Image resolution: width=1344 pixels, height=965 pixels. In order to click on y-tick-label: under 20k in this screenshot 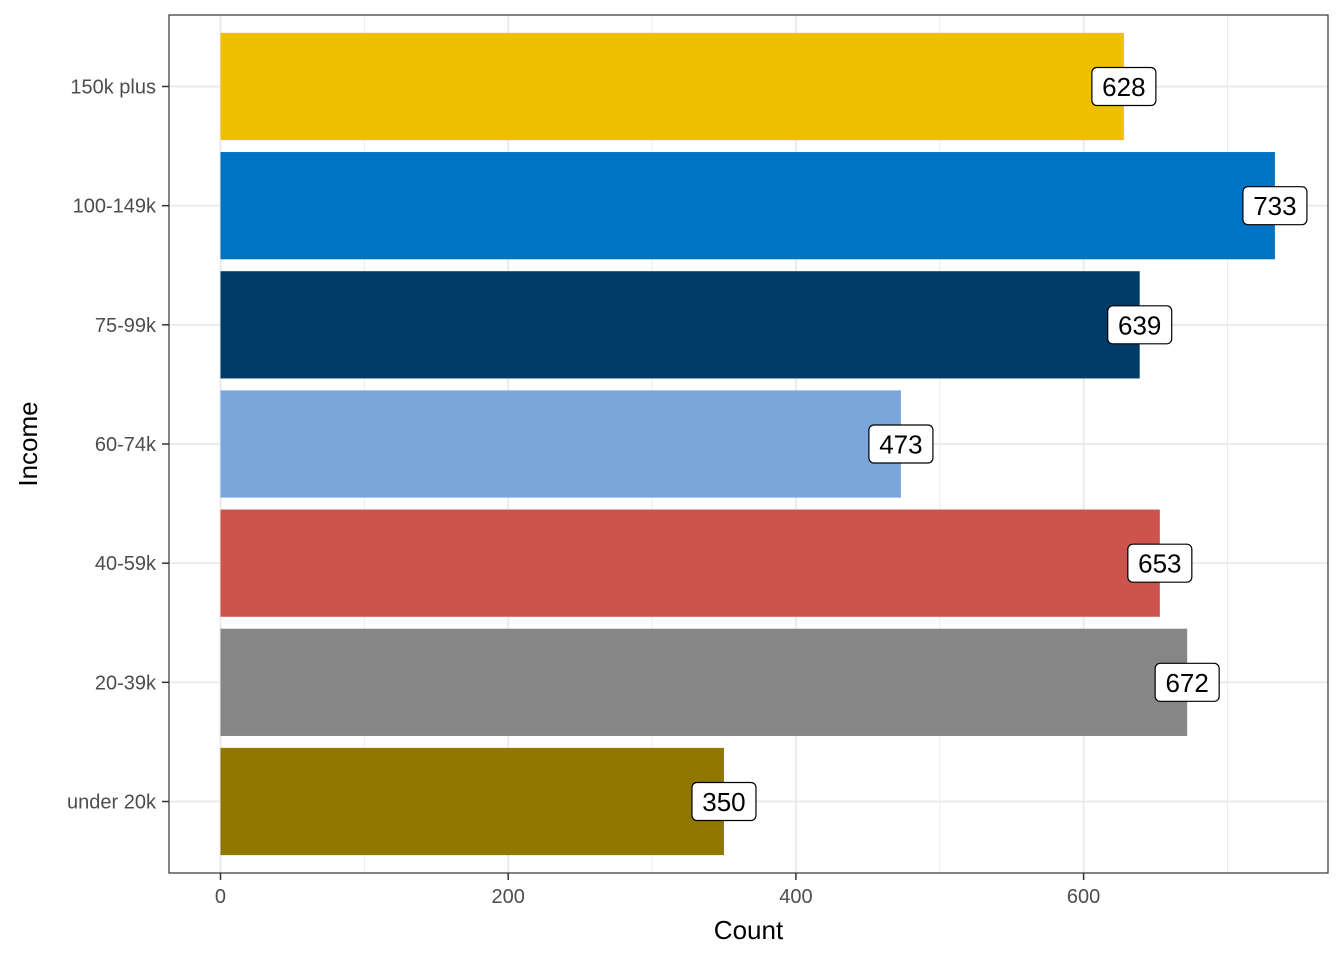, I will do `click(112, 803)`.